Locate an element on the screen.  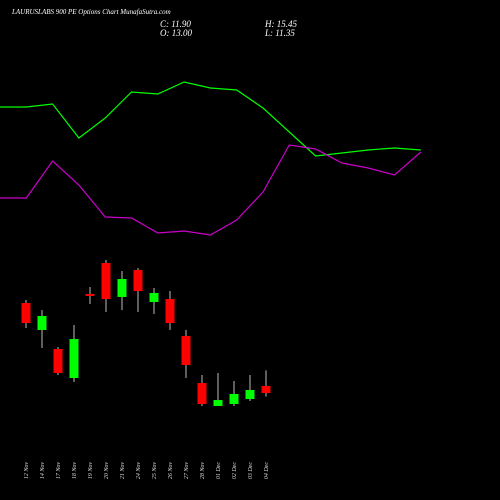
x-tick-label: 21 Nov is located at coordinates (123, 471).